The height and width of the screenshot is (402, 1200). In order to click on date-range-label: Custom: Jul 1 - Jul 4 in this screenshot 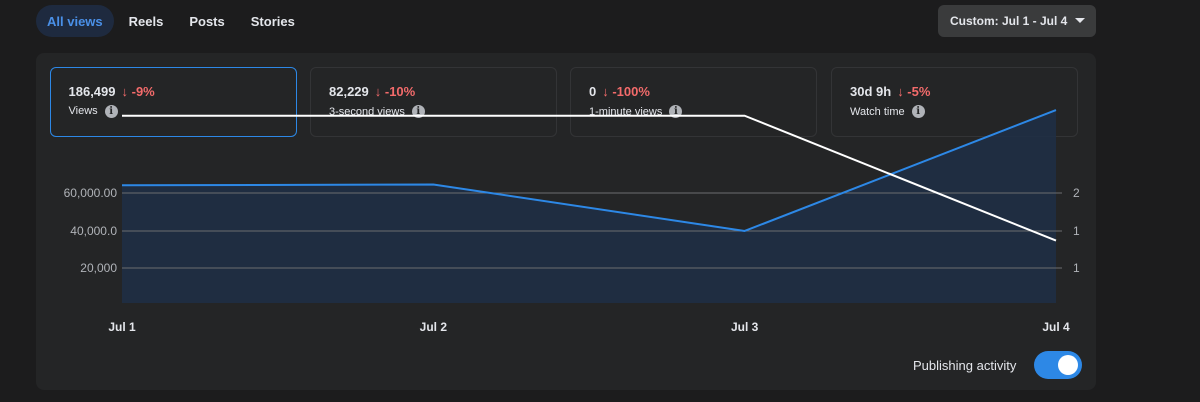, I will do `click(1009, 21)`.